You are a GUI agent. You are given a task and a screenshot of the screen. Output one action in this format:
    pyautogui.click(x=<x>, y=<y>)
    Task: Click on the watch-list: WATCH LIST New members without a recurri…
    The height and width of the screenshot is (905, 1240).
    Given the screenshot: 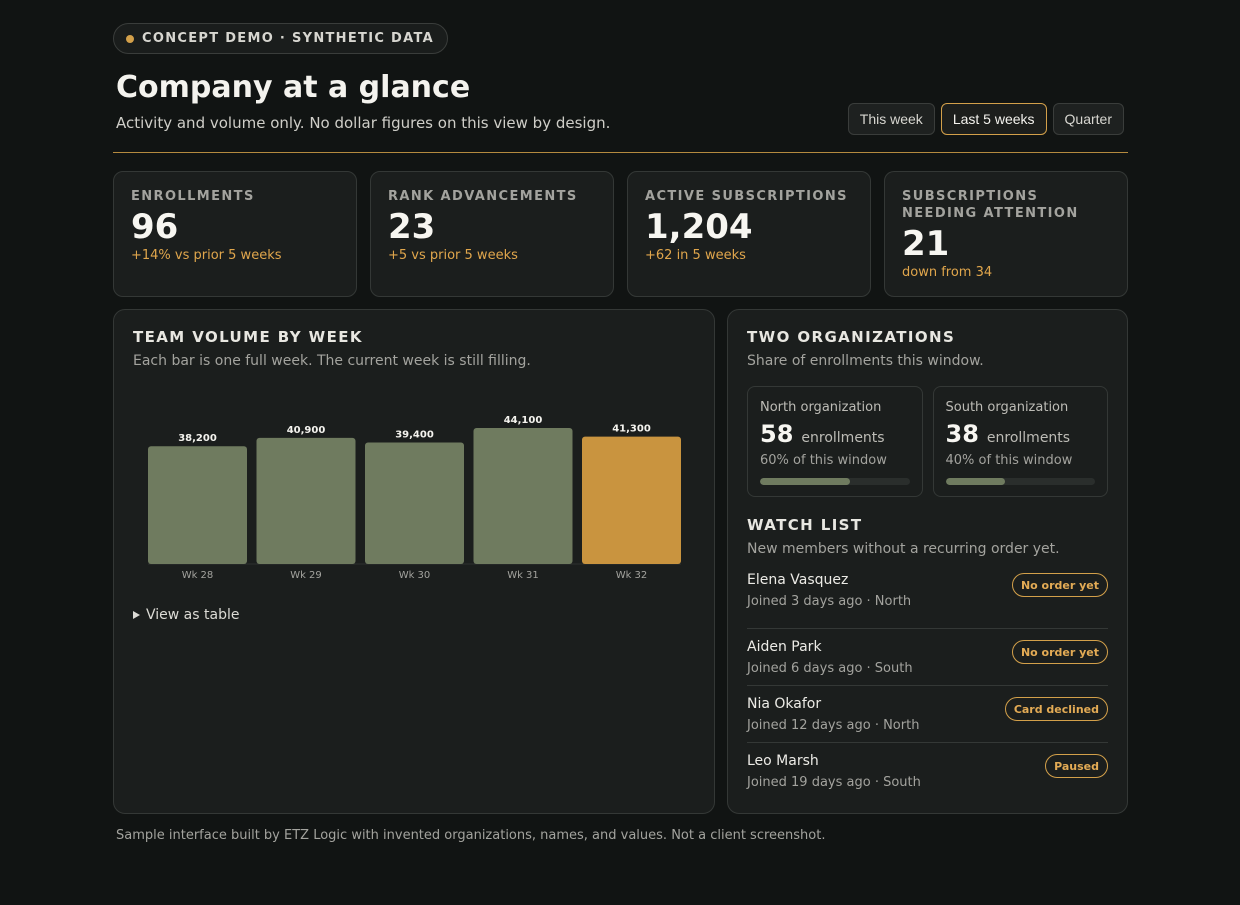 What is the action you would take?
    pyautogui.click(x=927, y=658)
    